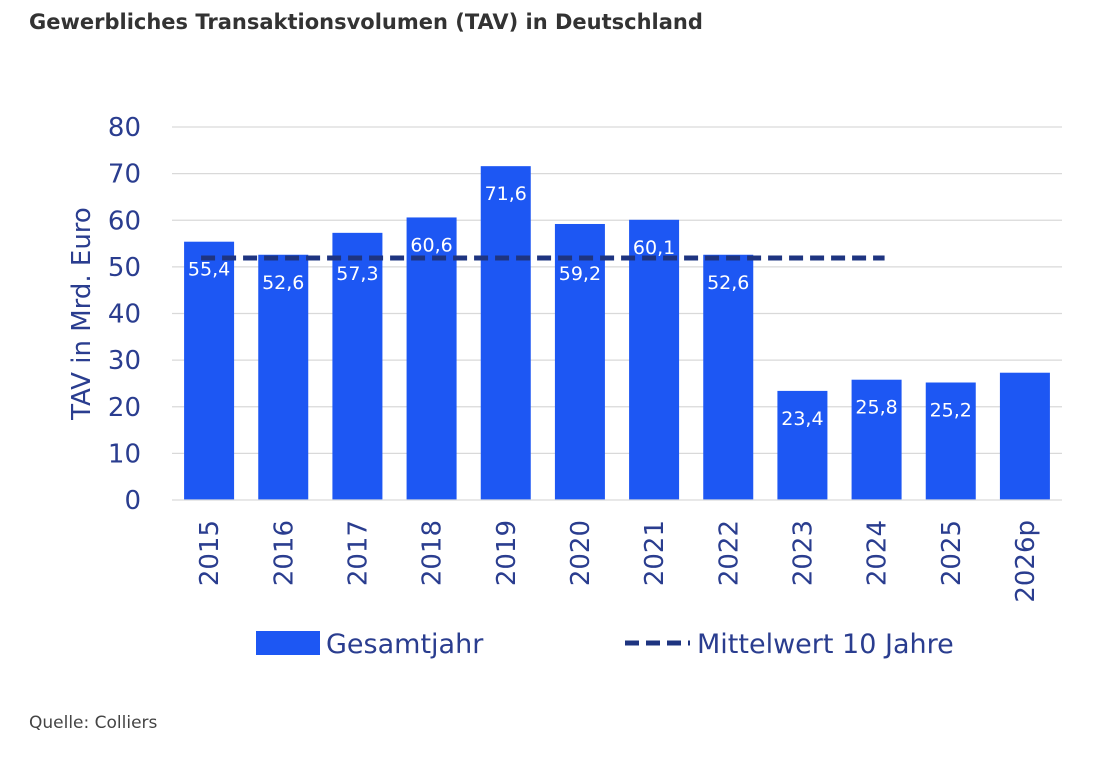 The height and width of the screenshot is (763, 1110). Describe the element at coordinates (1024, 436) in the screenshot. I see `bar-2026p` at that location.